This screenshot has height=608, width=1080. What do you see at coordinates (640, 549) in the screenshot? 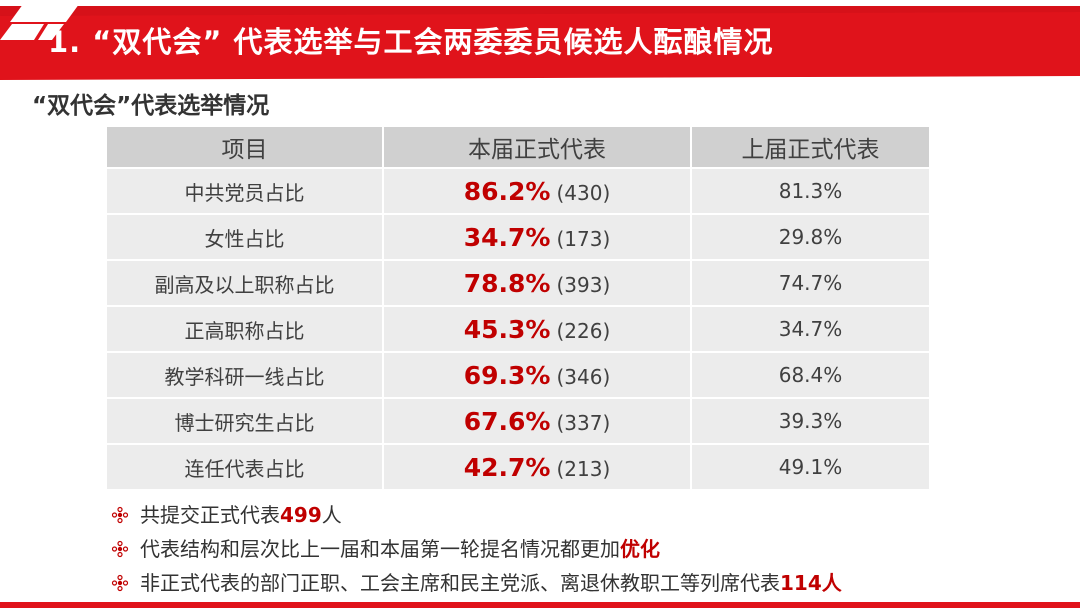
I see `note-highlight: 优化` at bounding box center [640, 549].